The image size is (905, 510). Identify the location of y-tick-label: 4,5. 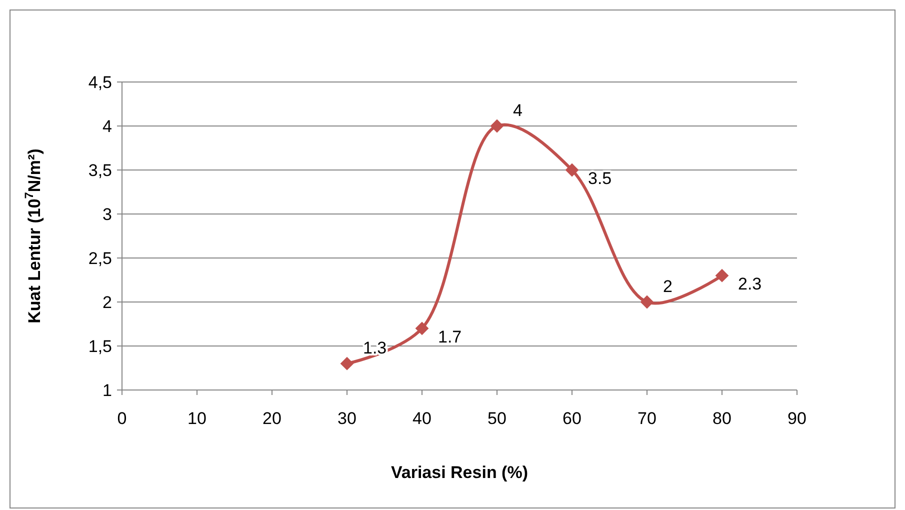
(100, 82).